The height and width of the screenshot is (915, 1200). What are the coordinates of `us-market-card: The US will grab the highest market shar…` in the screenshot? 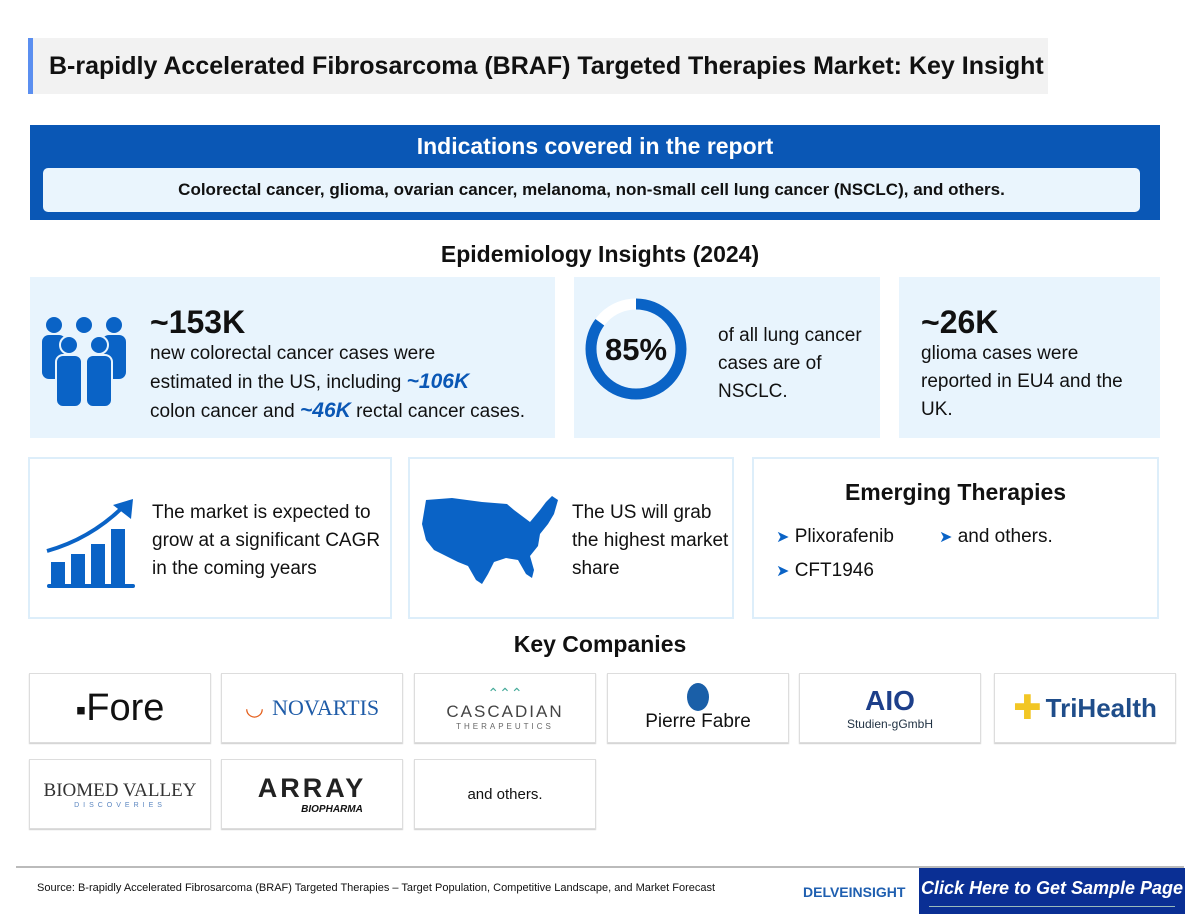 It's located at (571, 538).